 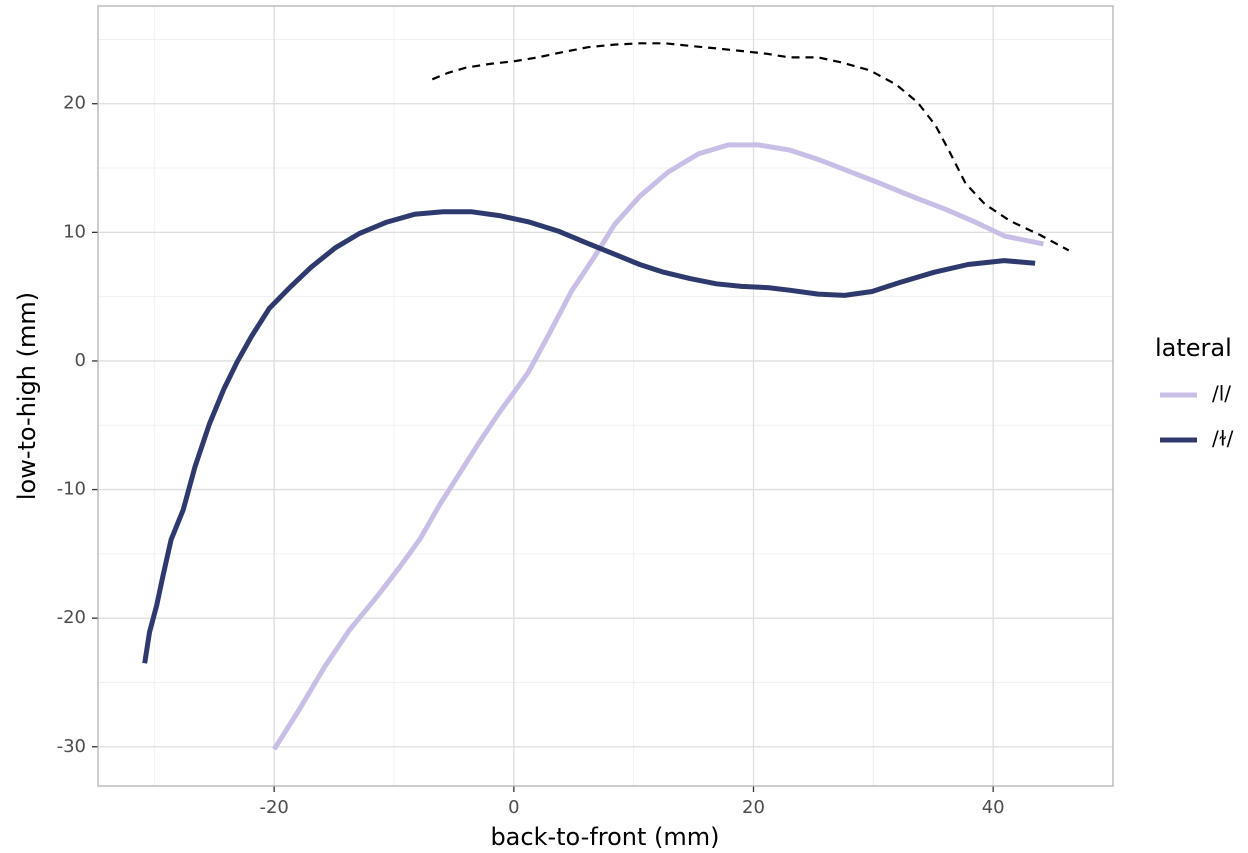 I want to click on x-tick-label: -20, so click(x=273, y=807).